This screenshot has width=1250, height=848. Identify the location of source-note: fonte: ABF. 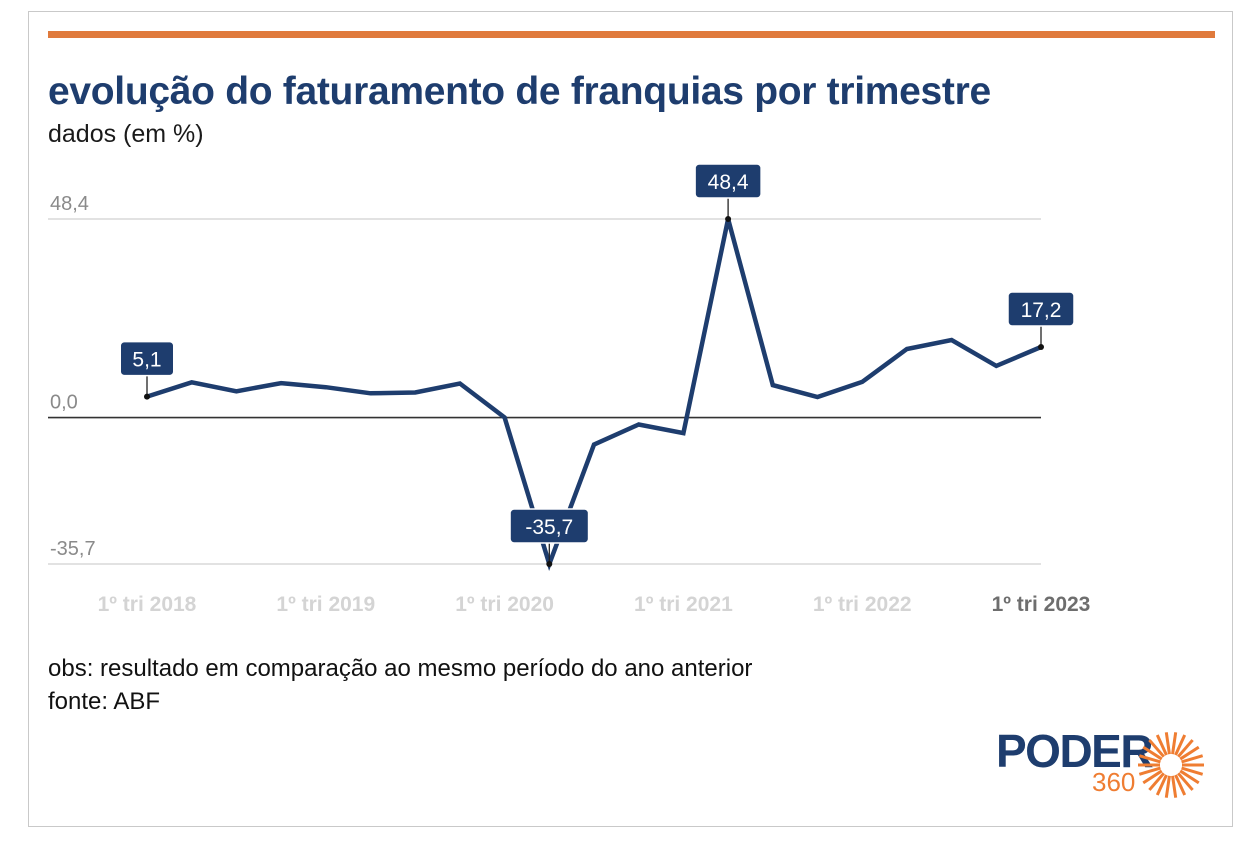
(104, 701).